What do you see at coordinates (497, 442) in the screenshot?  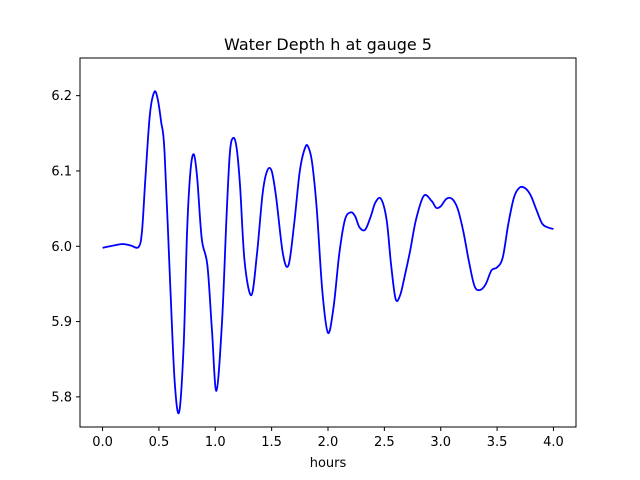 I see `x-tick-label: 3.5` at bounding box center [497, 442].